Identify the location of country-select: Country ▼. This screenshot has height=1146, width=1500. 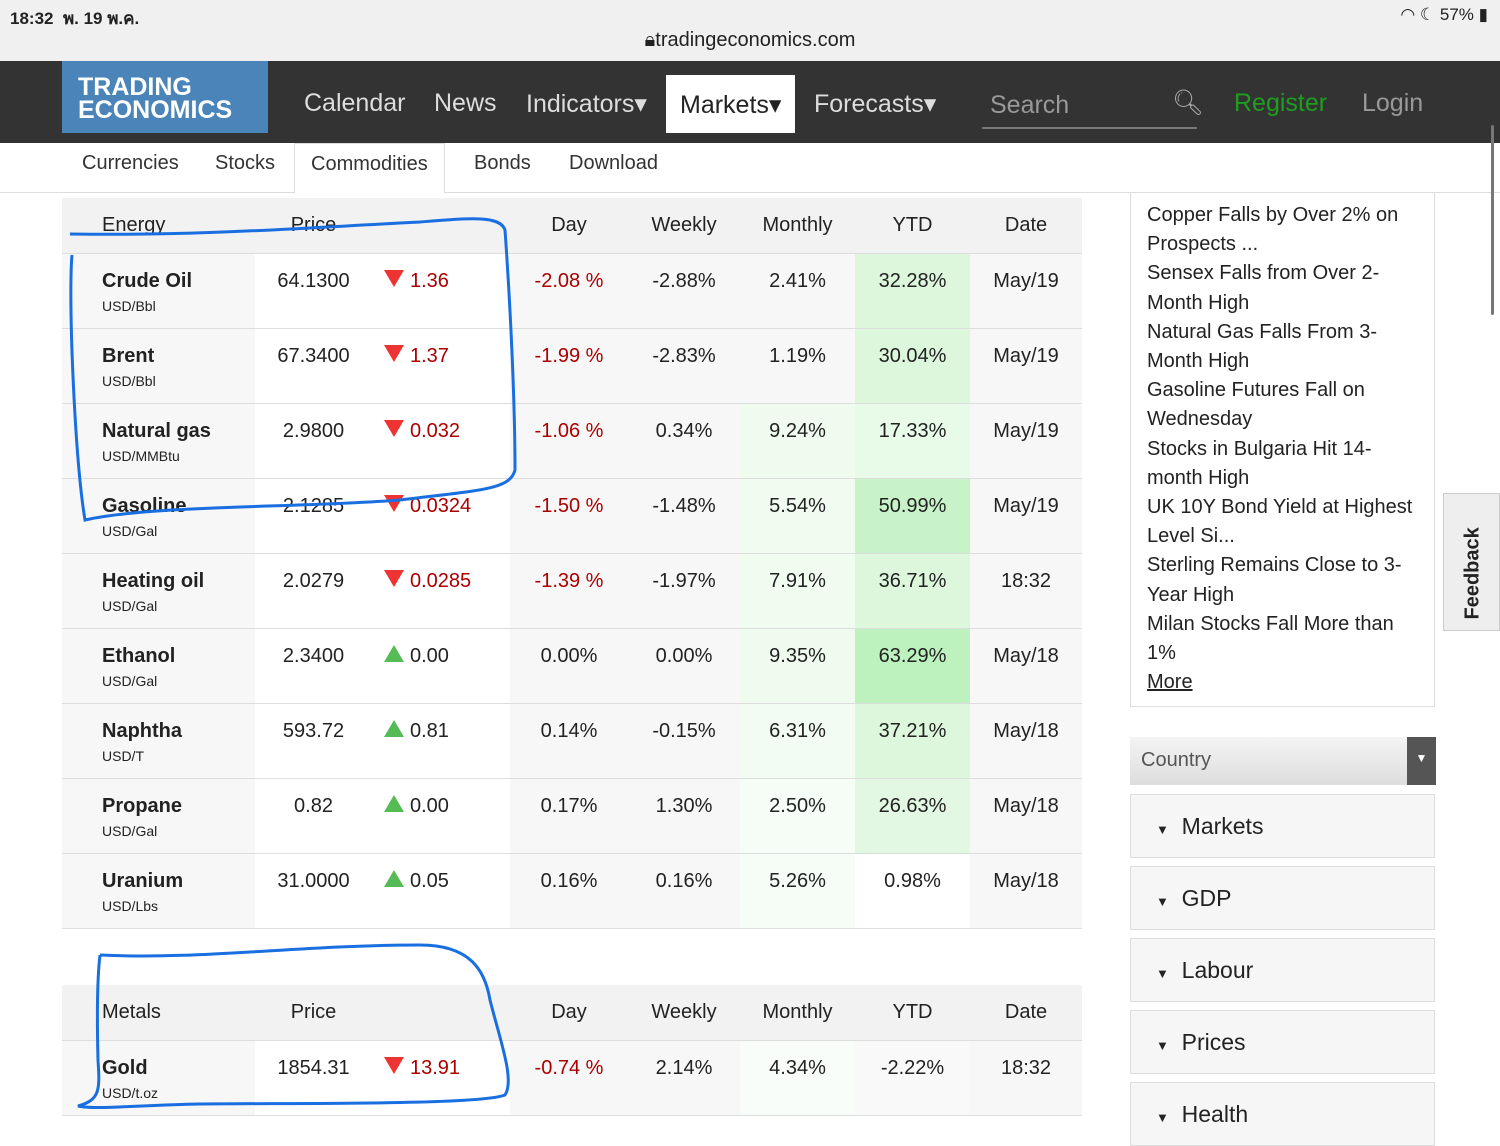
(1283, 761).